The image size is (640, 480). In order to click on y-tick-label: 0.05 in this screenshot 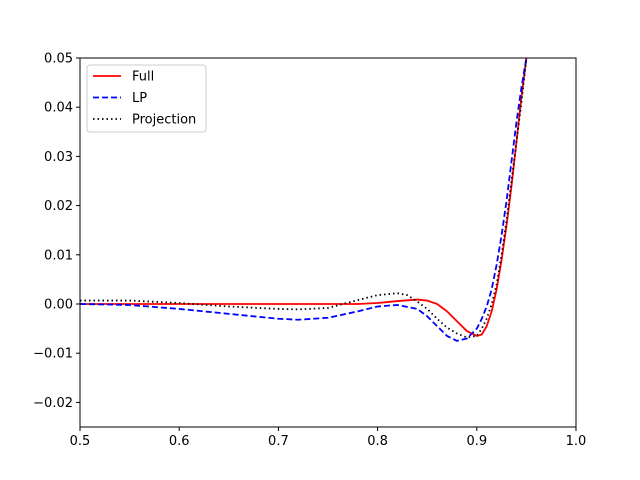, I will do `click(58, 59)`.